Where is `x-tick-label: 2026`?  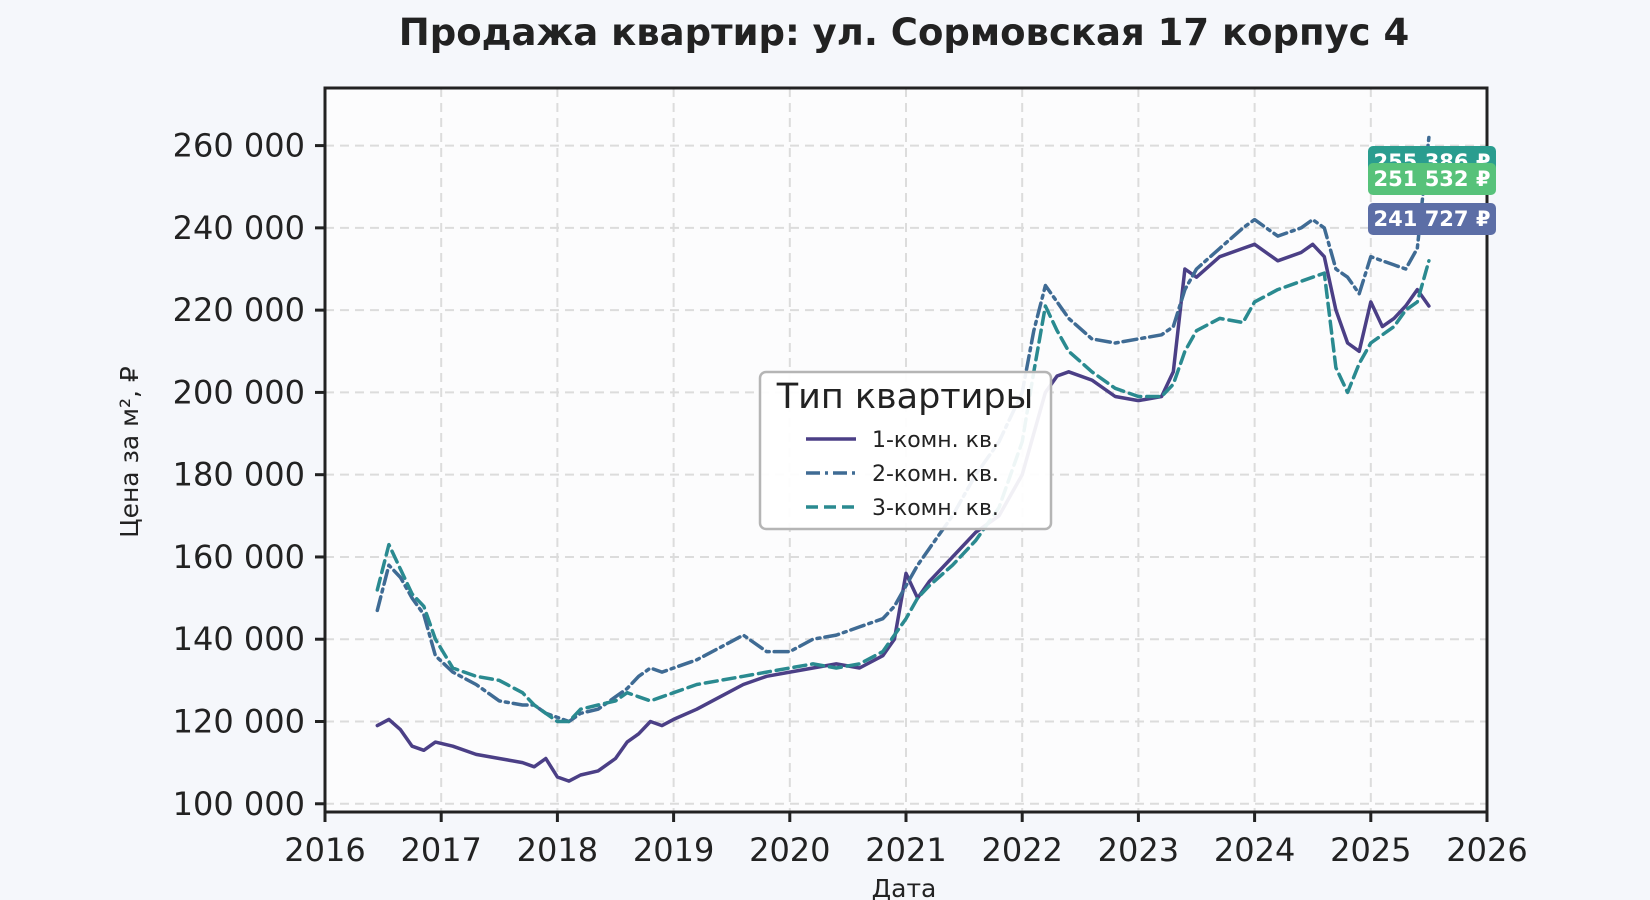 x-tick-label: 2026 is located at coordinates (1486, 850).